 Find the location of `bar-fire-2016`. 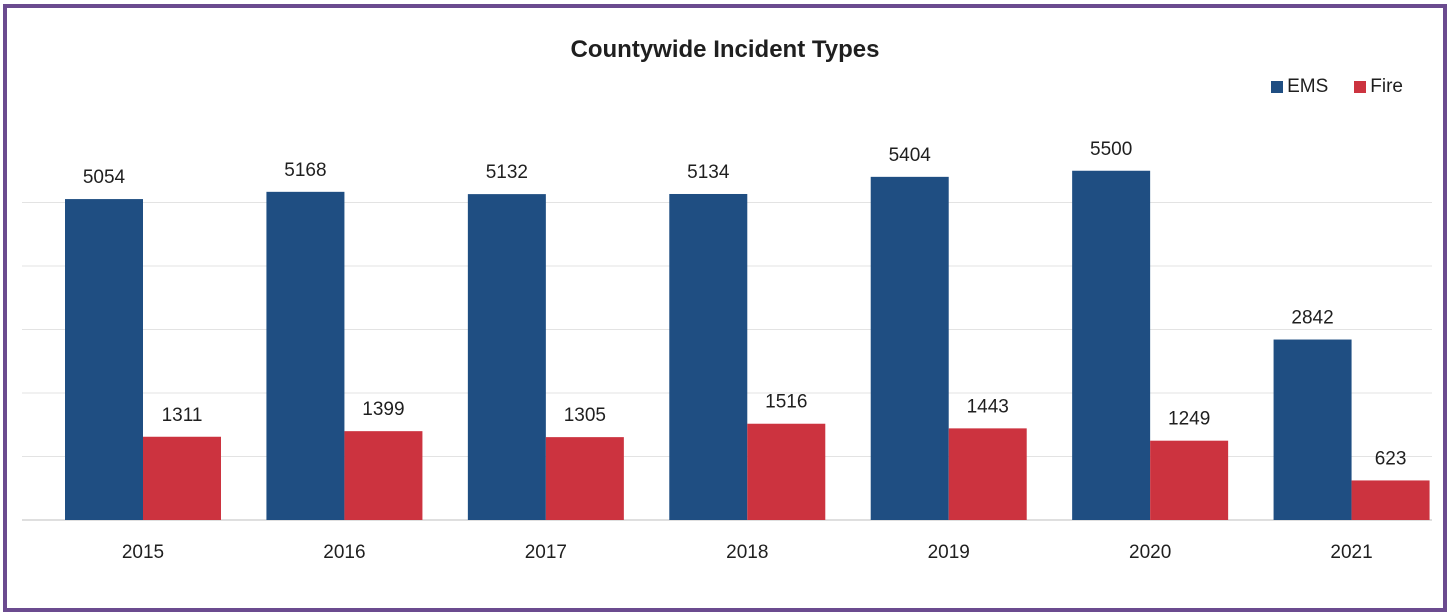

bar-fire-2016 is located at coordinates (383, 475).